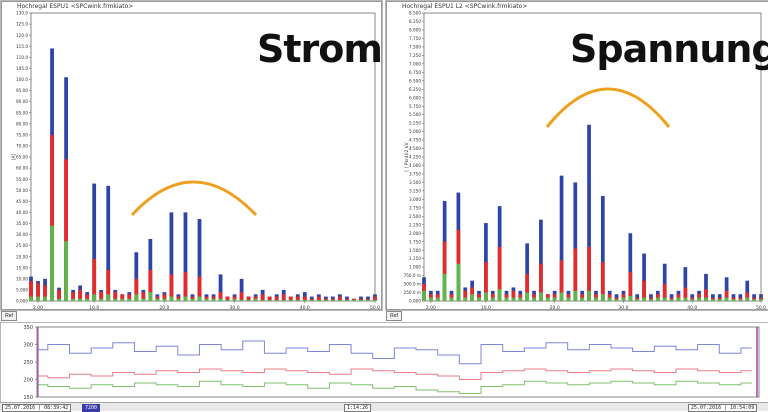  What do you see at coordinates (692, 307) in the screenshot?
I see `x-tick-label: 40.0` at bounding box center [692, 307].